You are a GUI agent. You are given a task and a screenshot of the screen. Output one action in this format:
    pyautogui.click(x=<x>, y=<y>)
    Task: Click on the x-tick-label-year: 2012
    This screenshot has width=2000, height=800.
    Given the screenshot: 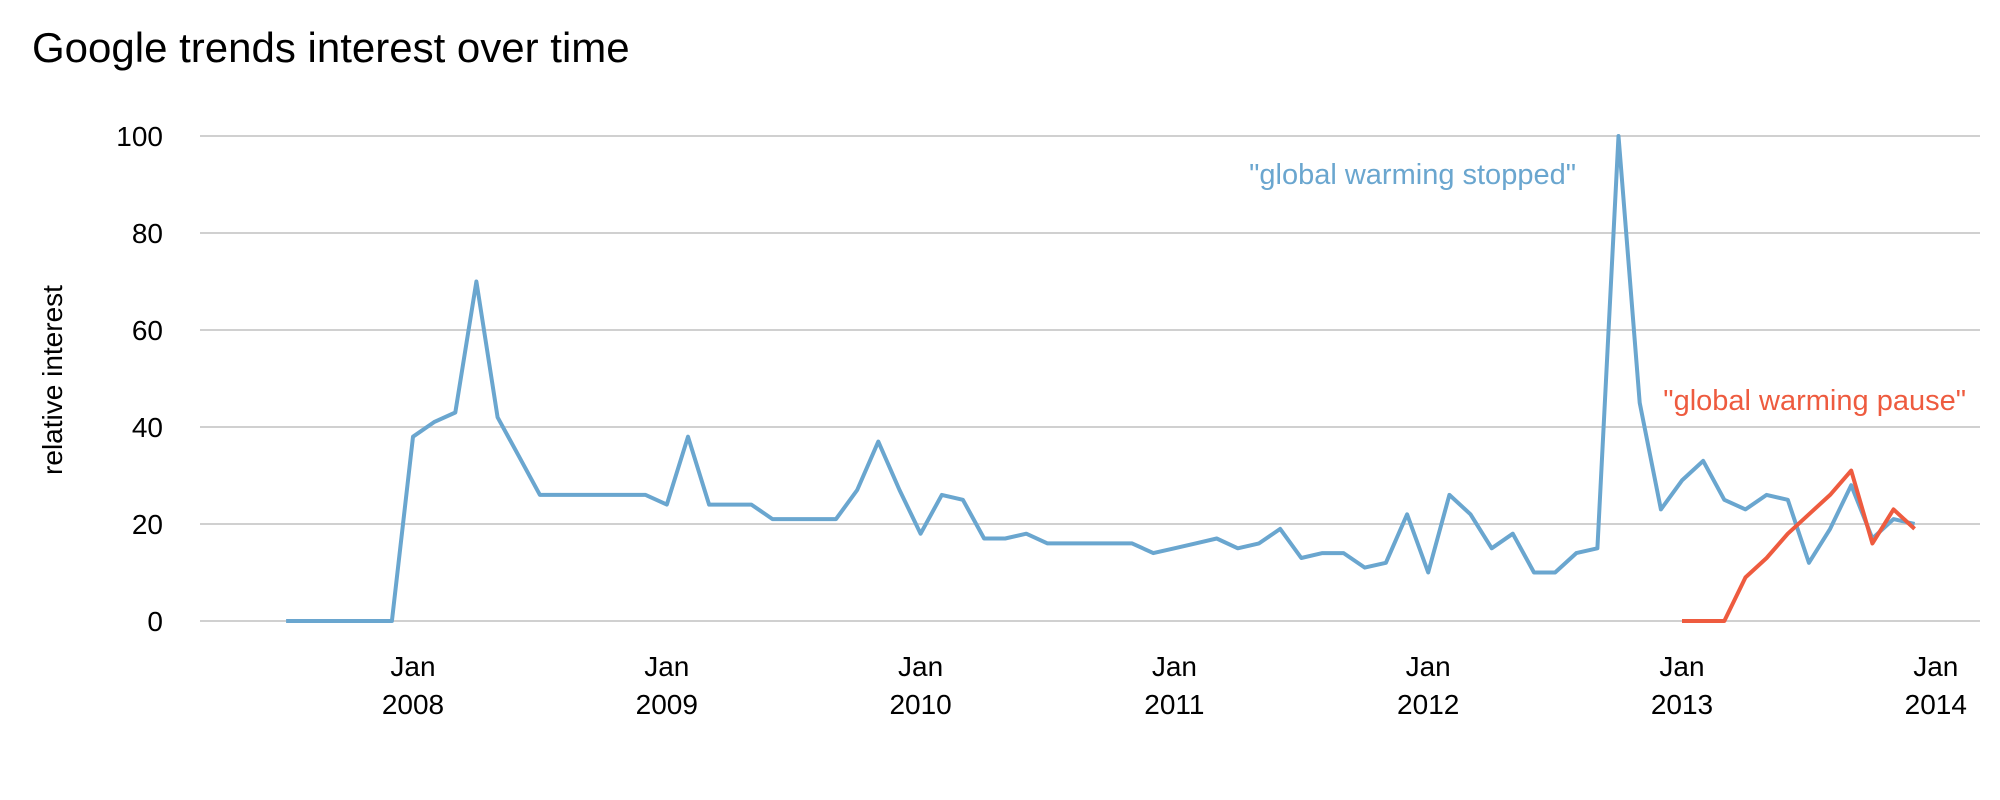 What is the action you would take?
    pyautogui.click(x=1428, y=704)
    